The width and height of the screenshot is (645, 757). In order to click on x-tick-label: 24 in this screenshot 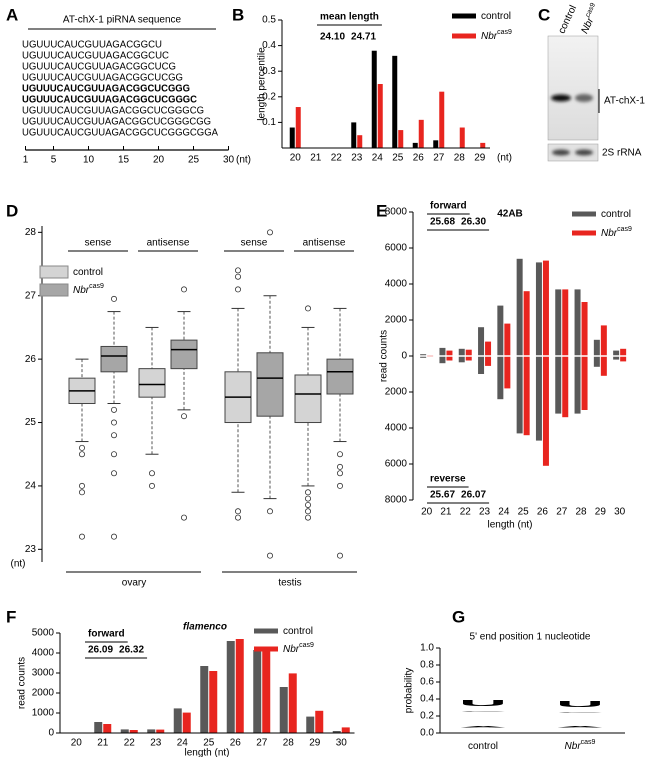, I will do `click(183, 743)`.